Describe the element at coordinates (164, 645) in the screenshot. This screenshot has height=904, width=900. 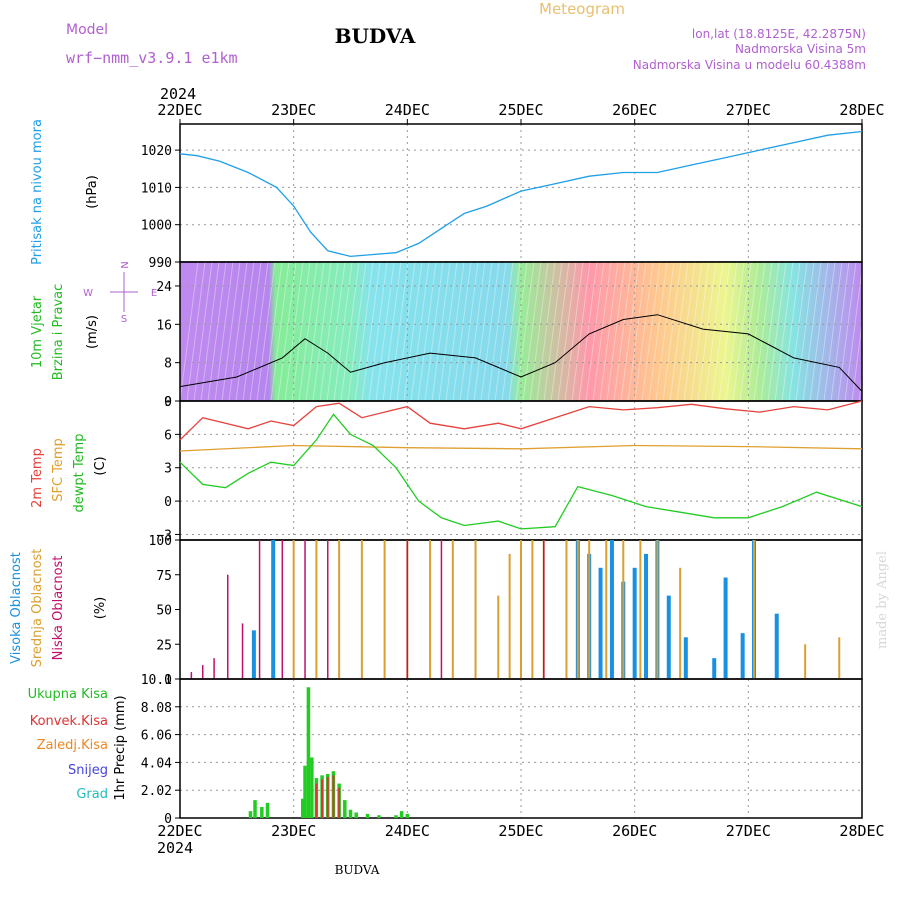
I see `y-tick-label: 25` at that location.